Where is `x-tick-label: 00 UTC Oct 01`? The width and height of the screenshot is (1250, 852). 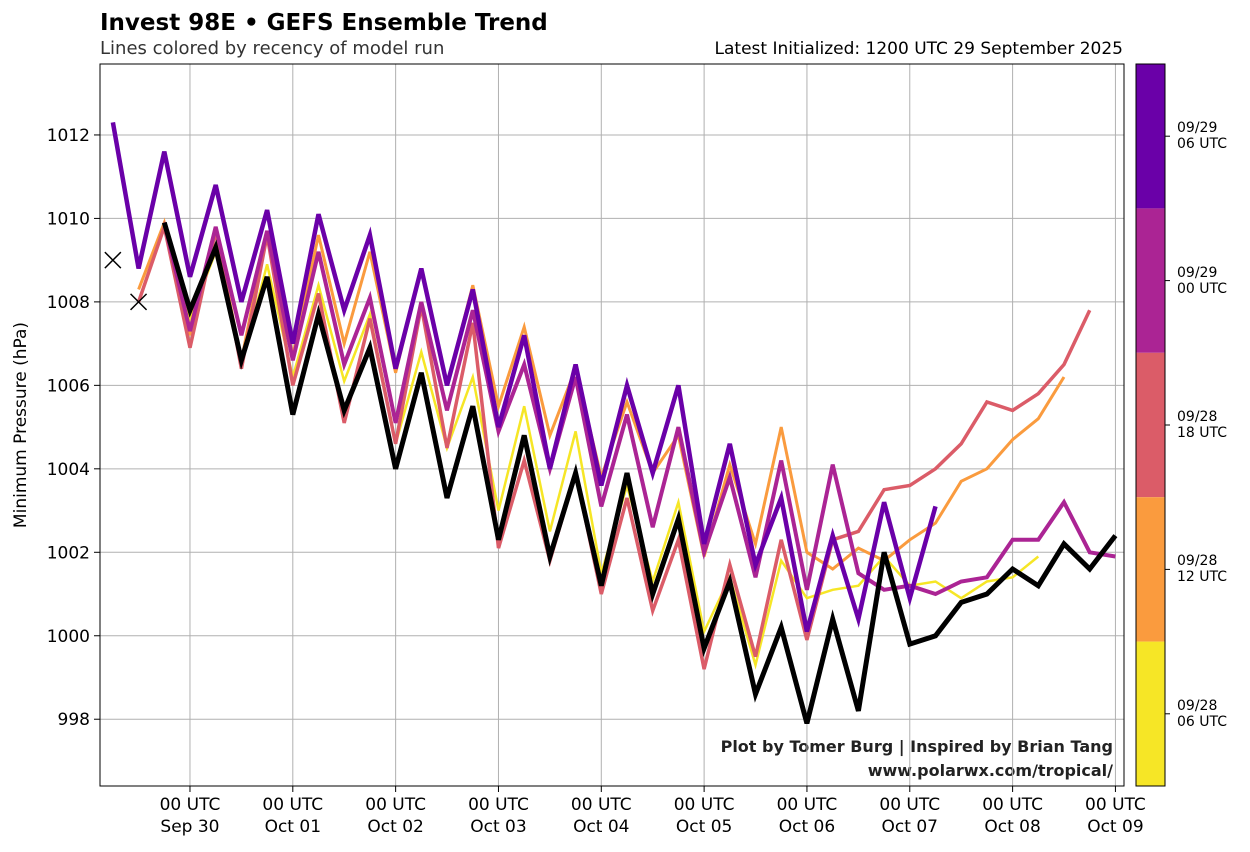
x-tick-label: 00 UTC Oct 01 is located at coordinates (293, 816).